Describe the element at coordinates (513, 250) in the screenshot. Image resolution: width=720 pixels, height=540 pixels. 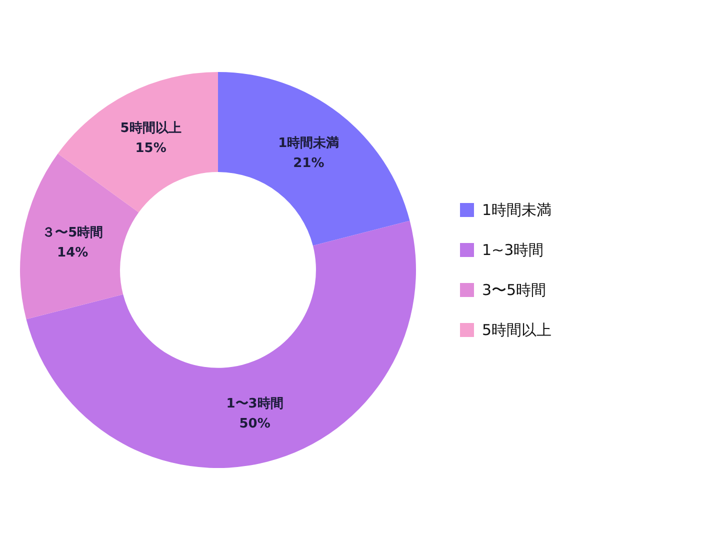
I see `legend-label: 1~3時間` at that location.